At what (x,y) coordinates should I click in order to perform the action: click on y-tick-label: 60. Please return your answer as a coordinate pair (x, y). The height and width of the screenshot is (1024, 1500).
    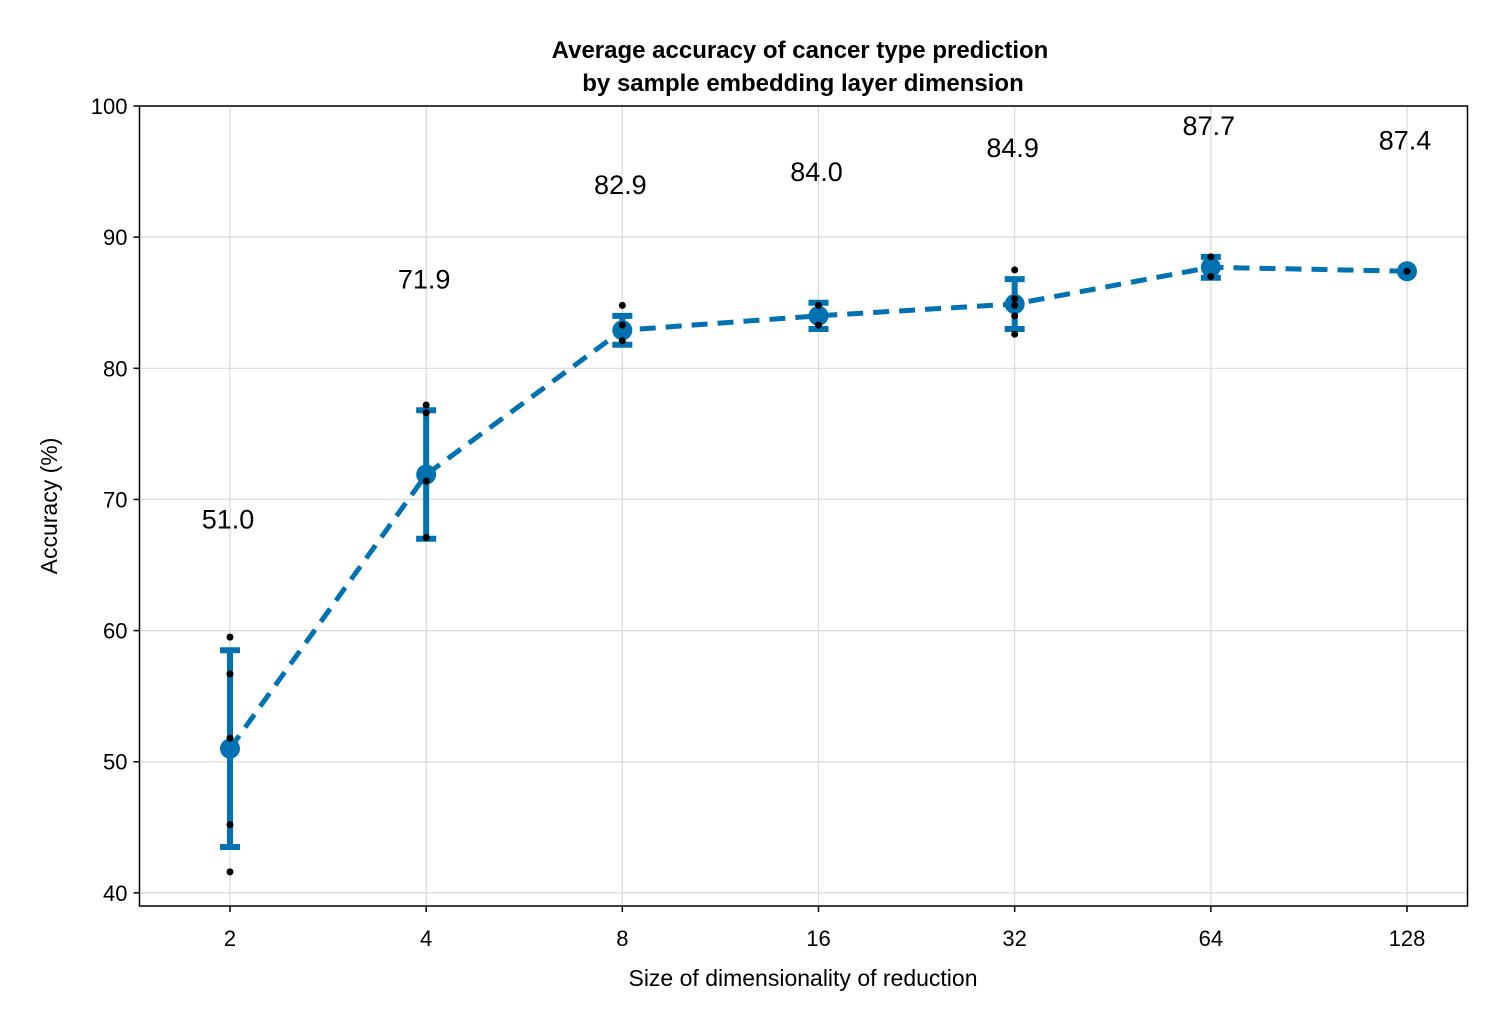
    Looking at the image, I should click on (115, 631).